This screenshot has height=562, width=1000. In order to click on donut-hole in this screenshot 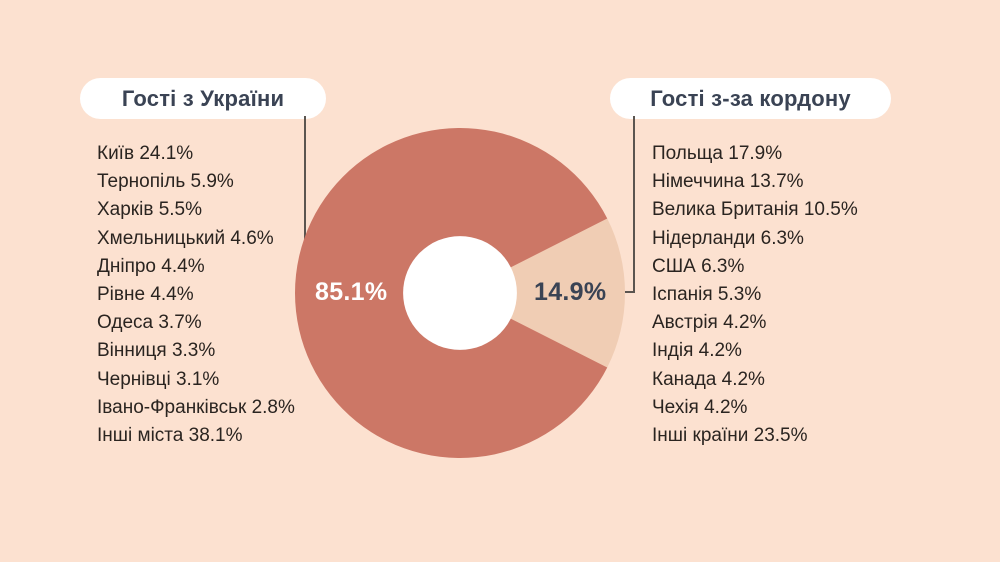, I will do `click(460, 293)`.